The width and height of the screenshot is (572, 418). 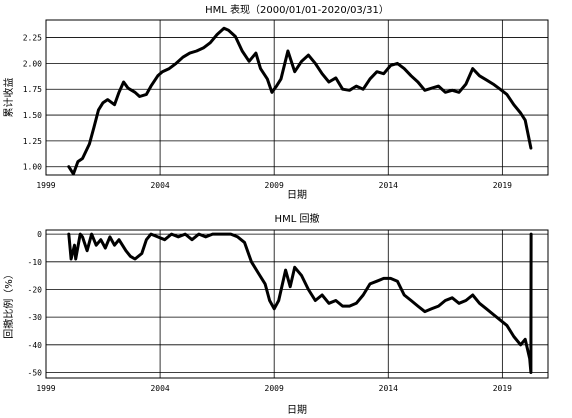 What do you see at coordinates (297, 218) in the screenshot?
I see `chart-title: HML 回撤` at bounding box center [297, 218].